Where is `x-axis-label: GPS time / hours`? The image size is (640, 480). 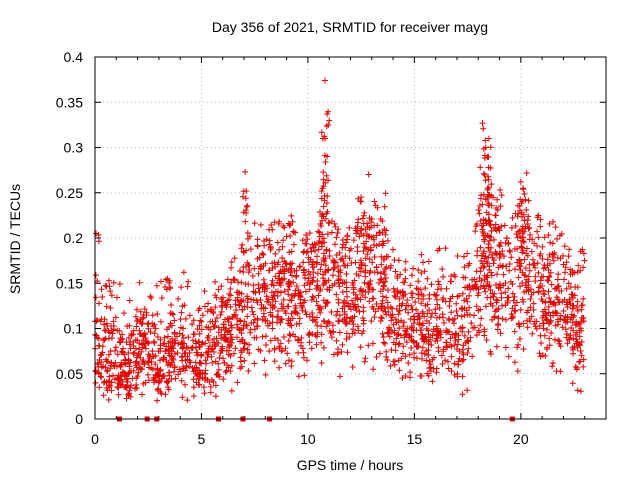 x-axis-label: GPS time / hours is located at coordinates (350, 465).